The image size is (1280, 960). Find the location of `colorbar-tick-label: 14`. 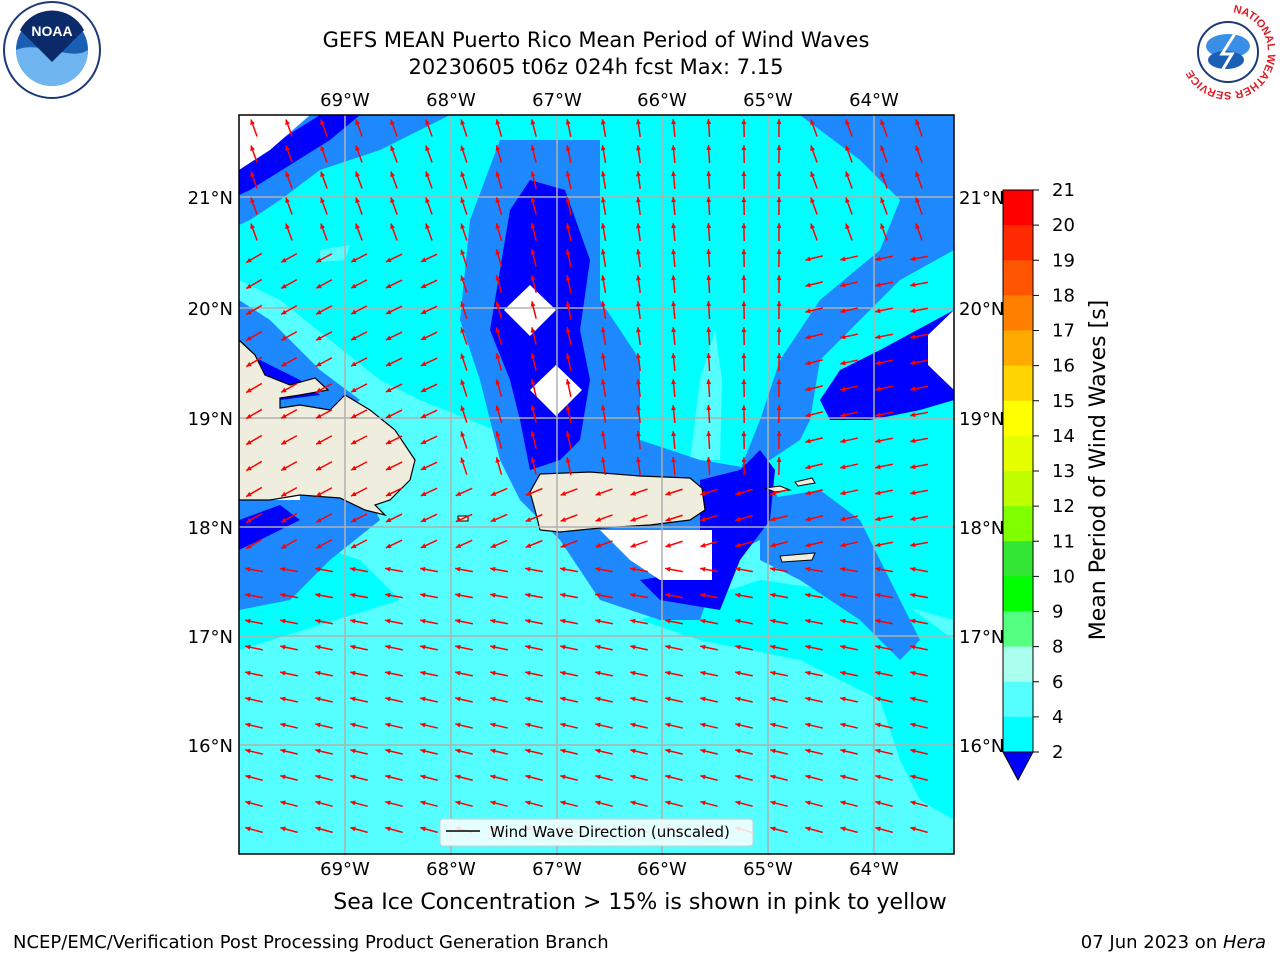

colorbar-tick-label: 14 is located at coordinates (1063, 436).